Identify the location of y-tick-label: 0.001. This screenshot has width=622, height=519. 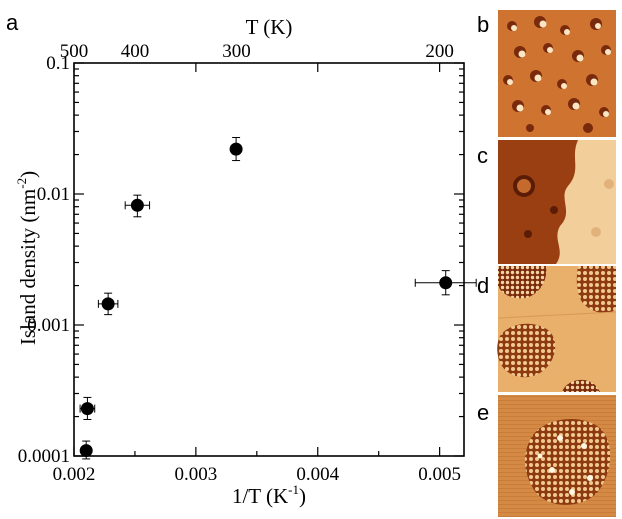
(48, 325).